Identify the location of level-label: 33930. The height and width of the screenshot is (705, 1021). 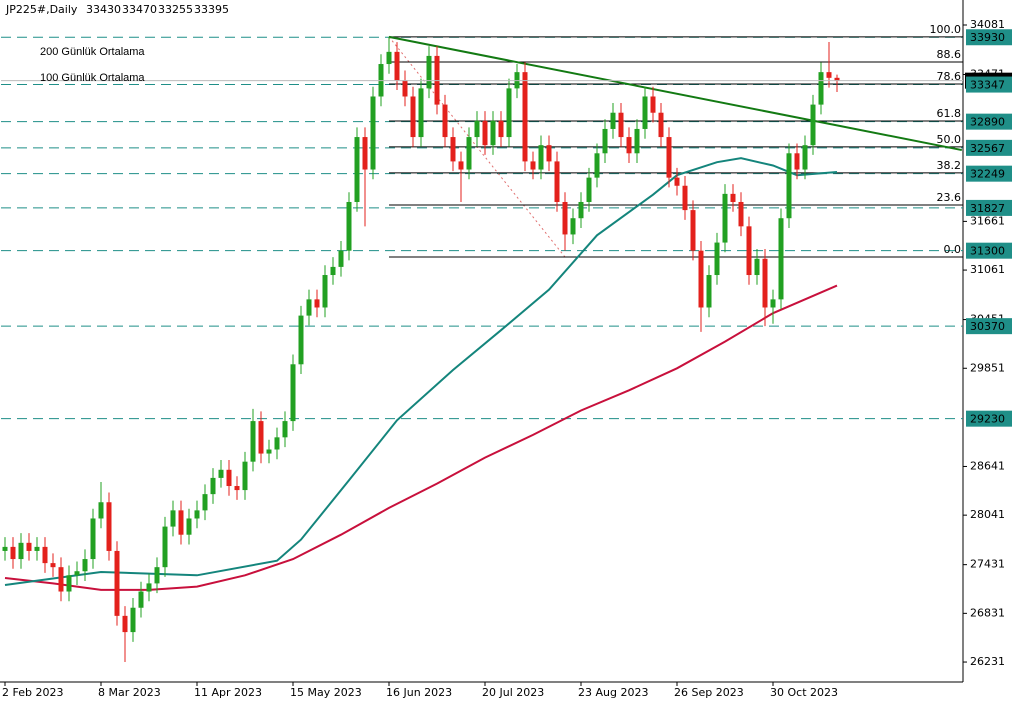
(987, 37).